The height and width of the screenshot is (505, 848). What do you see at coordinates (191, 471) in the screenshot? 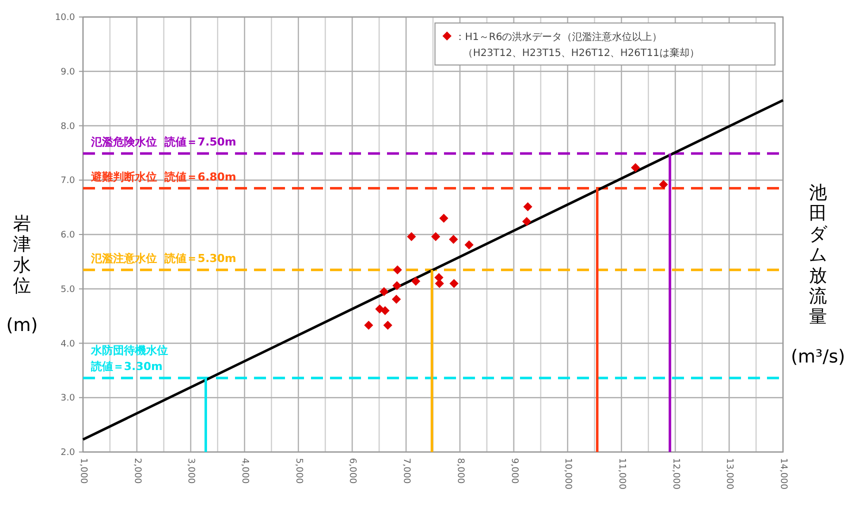
I see `x-tick-label: 3,000` at bounding box center [191, 471].